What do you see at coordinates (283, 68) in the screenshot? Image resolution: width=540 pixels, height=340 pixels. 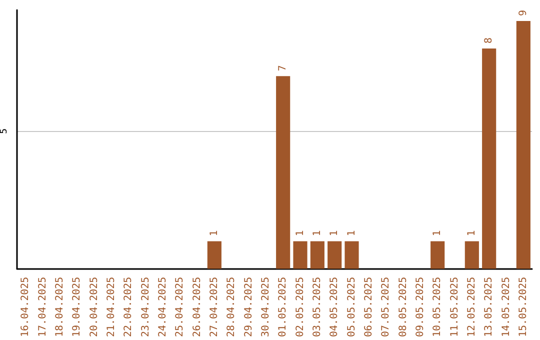 I see `data-label: 7` at bounding box center [283, 68].